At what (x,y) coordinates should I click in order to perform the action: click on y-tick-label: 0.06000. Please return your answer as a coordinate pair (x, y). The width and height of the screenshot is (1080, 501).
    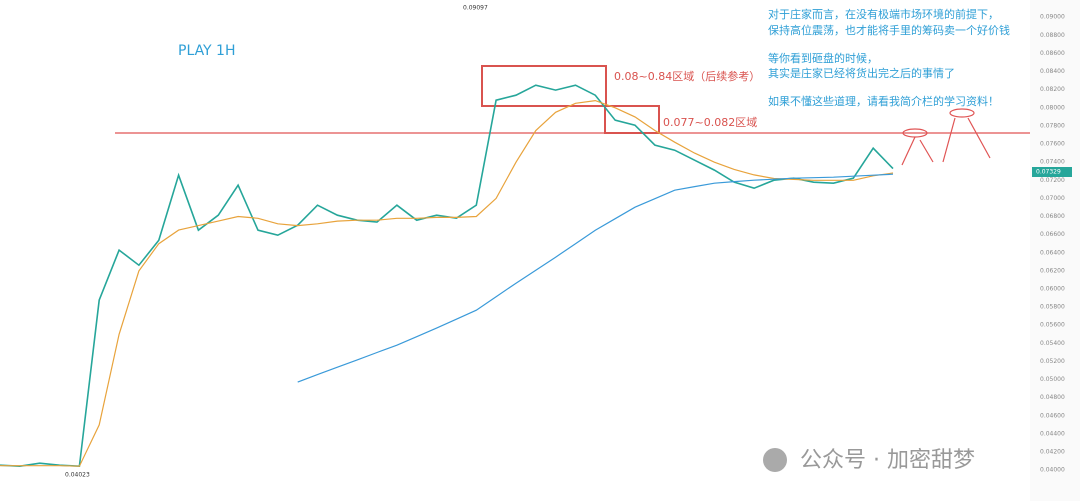
    Looking at the image, I should click on (1052, 289).